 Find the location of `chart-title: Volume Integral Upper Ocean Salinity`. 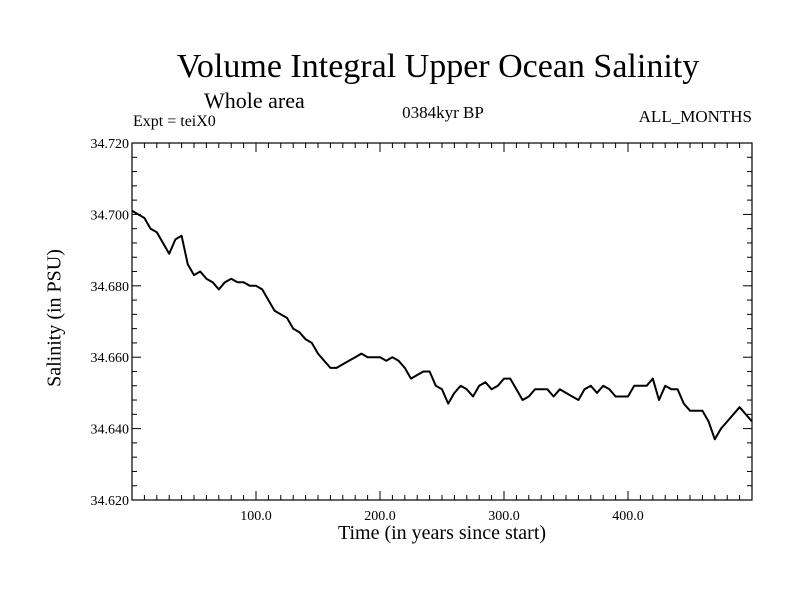

chart-title: Volume Integral Upper Ocean Salinity is located at coordinates (438, 66).